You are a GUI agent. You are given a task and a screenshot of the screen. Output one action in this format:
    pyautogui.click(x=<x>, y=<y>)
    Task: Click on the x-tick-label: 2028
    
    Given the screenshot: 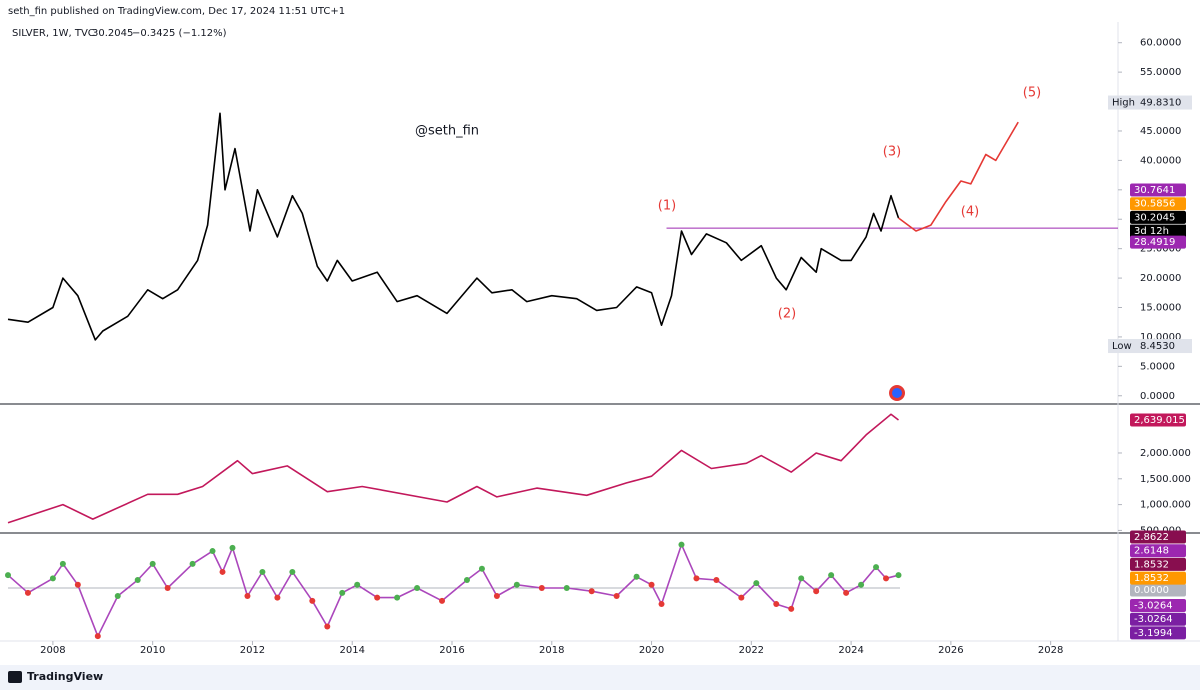 What is the action you would take?
    pyautogui.click(x=1050, y=650)
    